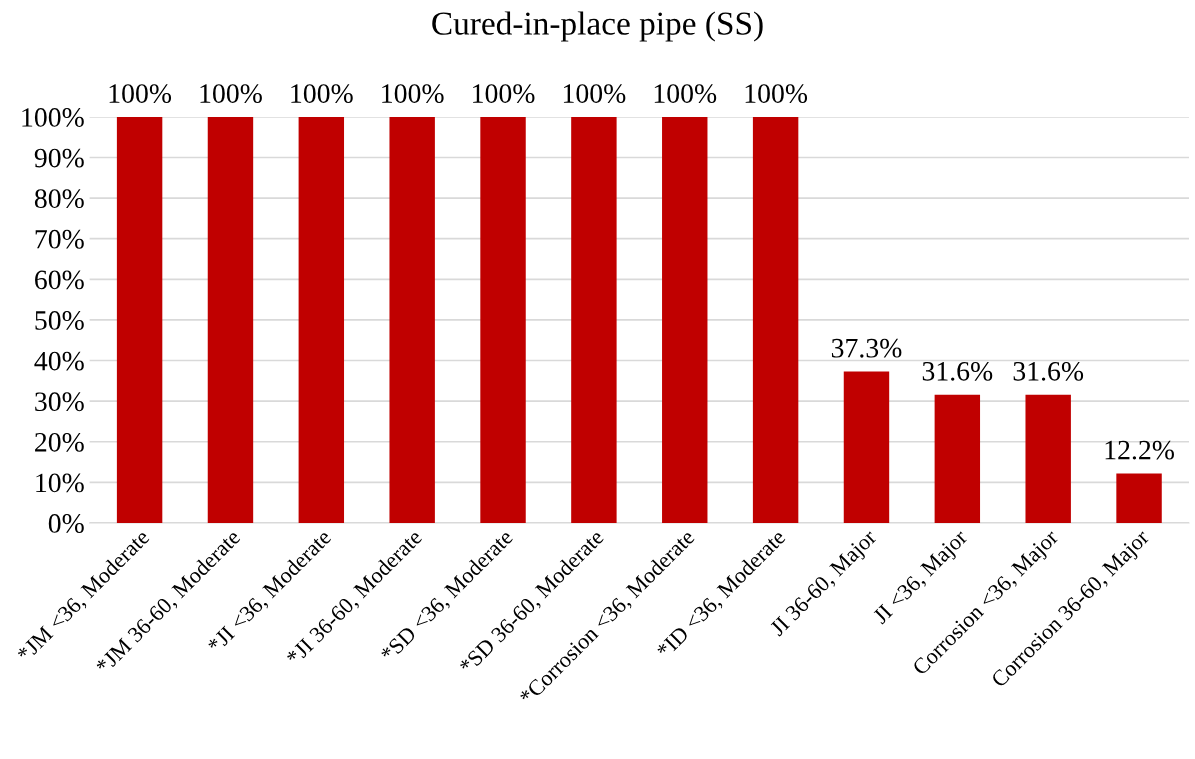 The width and height of the screenshot is (1195, 759). Describe the element at coordinates (59, 320) in the screenshot. I see `y-tick-label: 50%` at that location.